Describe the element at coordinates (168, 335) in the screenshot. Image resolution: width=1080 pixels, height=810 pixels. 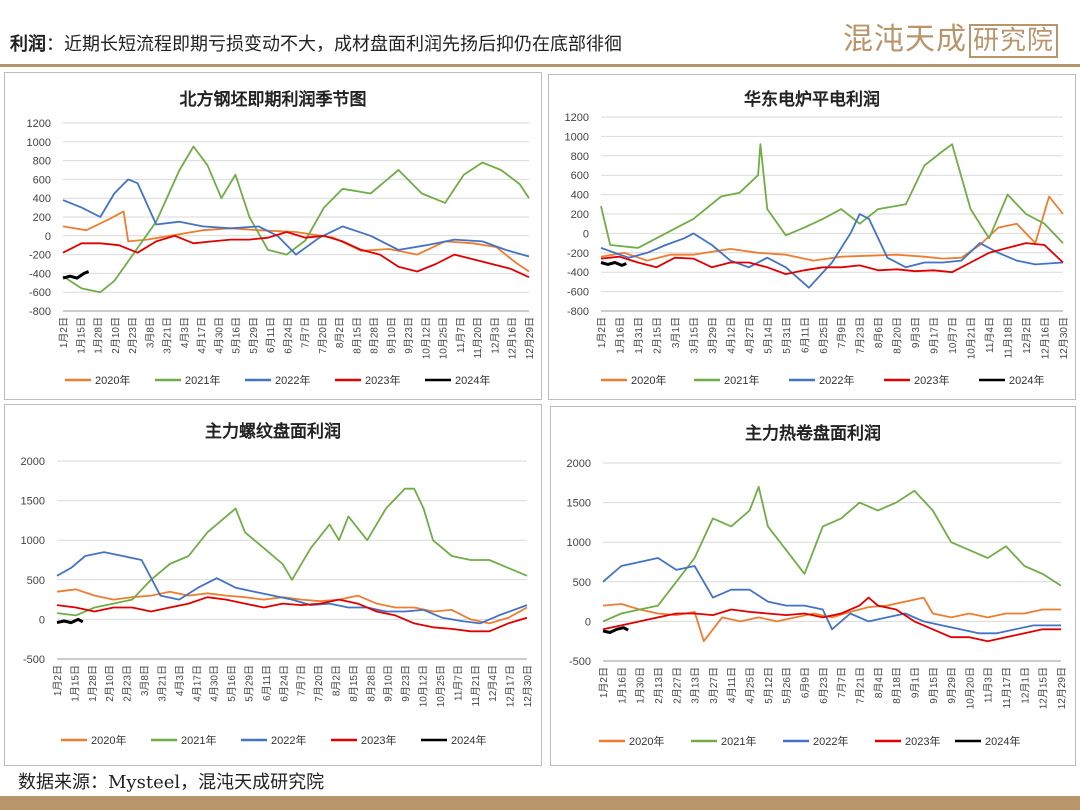
I see `x-tick-label: 3月21日` at that location.